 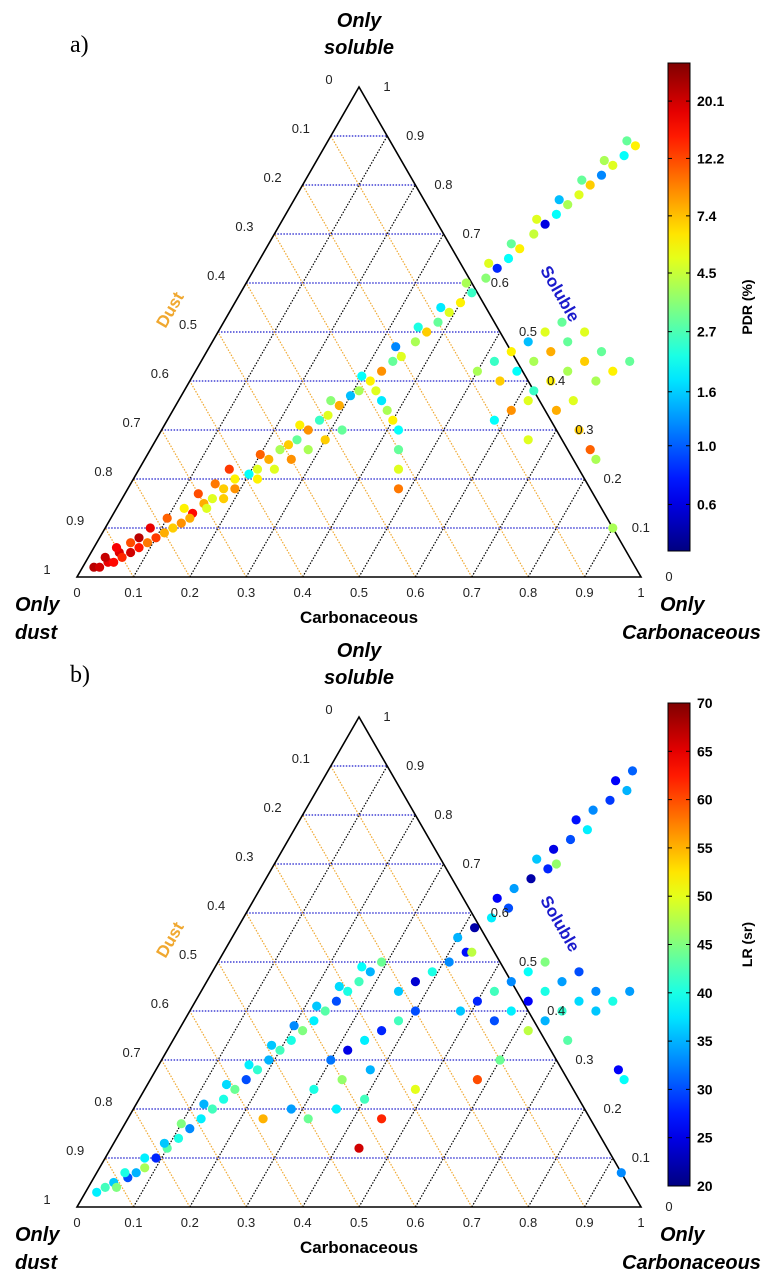 I want to click on right-tick-label: 0, so click(x=668, y=1206).